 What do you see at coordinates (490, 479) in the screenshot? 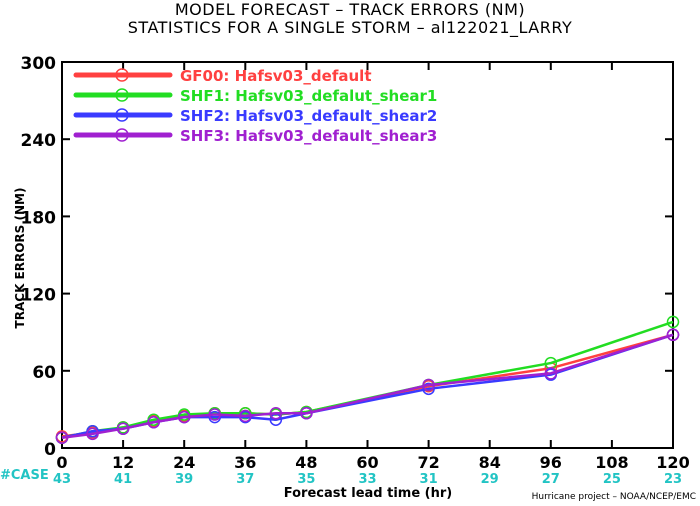
I see `case-count: 29` at bounding box center [490, 479].